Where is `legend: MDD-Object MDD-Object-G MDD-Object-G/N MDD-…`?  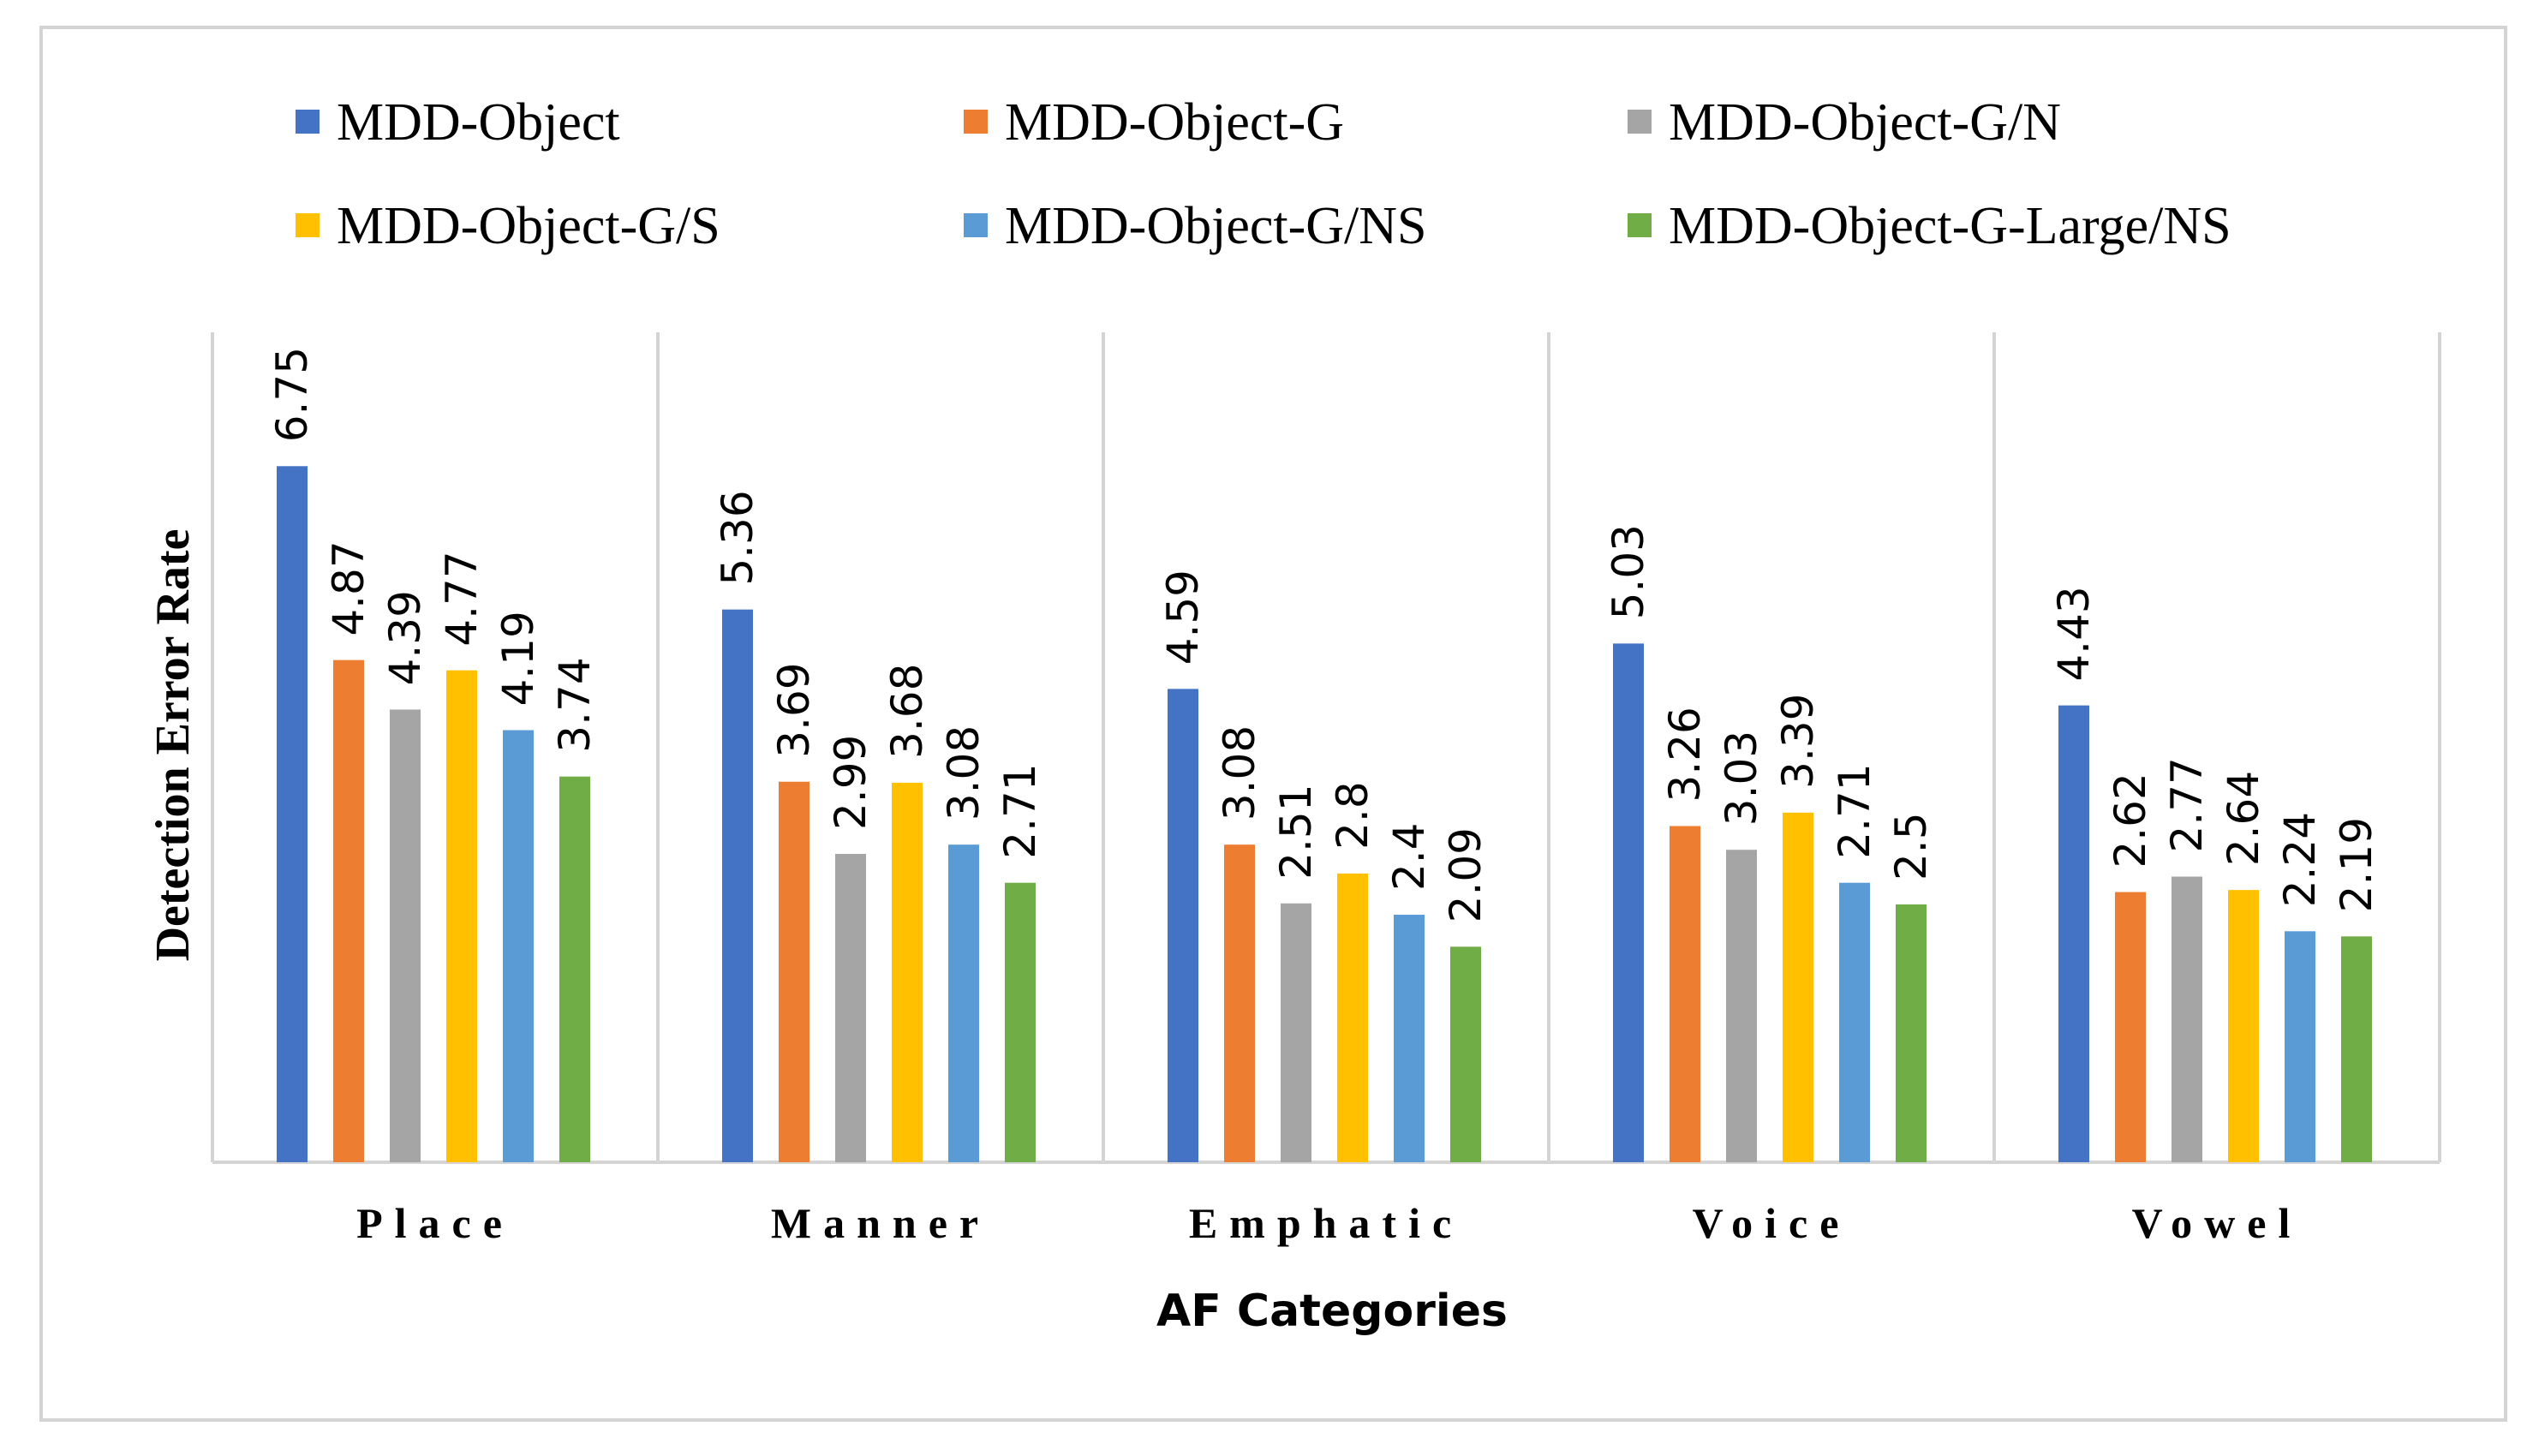
legend: MDD-Object MDD-Object-G MDD-Object-G/N MDD-… is located at coordinates (1263, 174).